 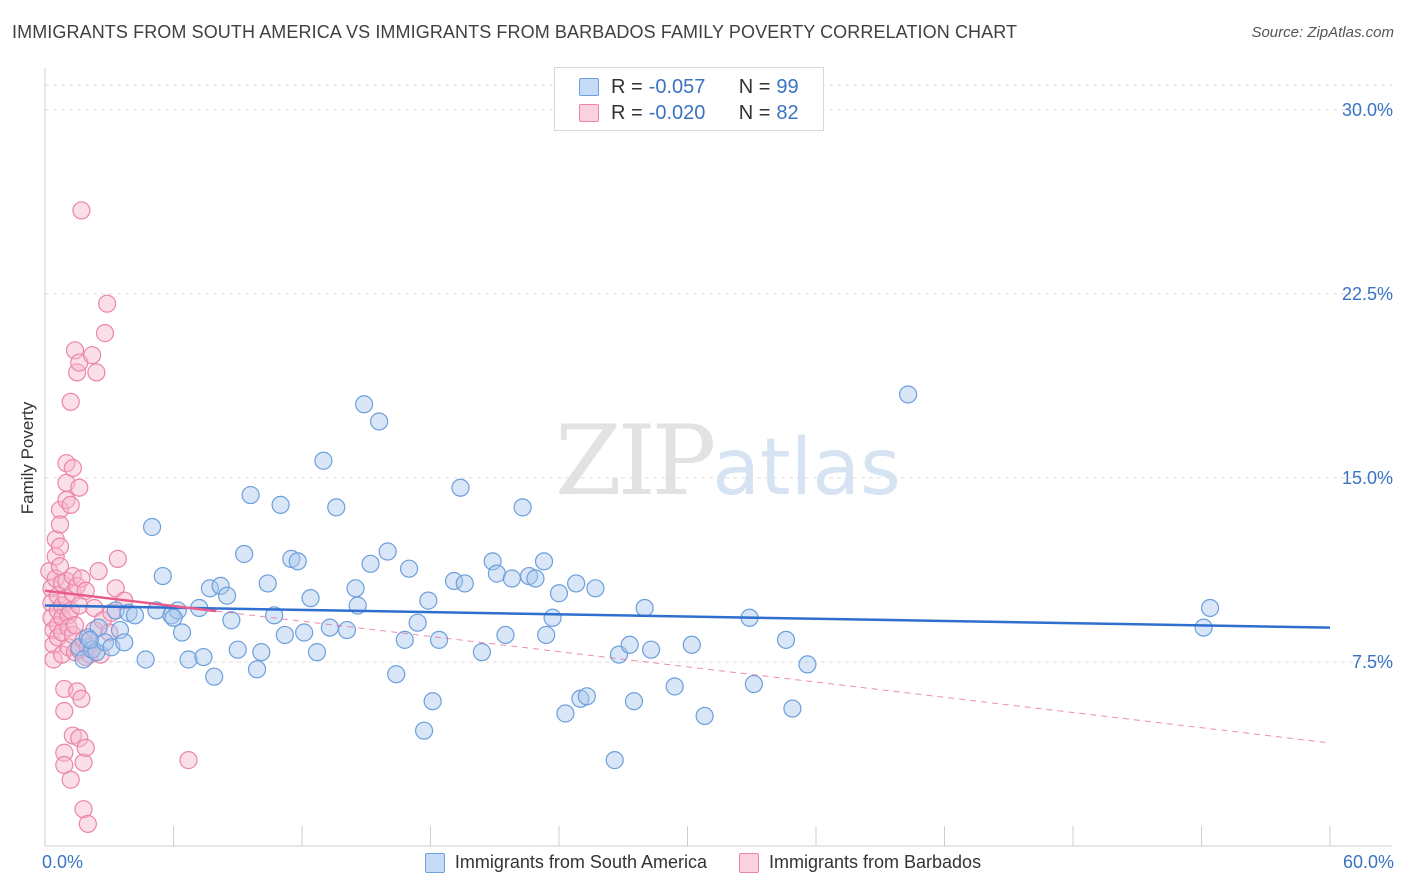 I want to click on y-tick-labels: 7.5% 15.0% 22.5% 30.0%, so click(x=1367, y=386).